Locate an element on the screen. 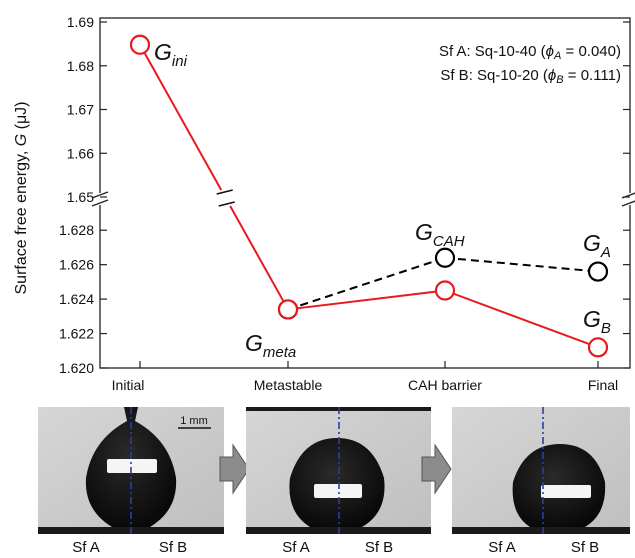 The image size is (635, 558). y-tick-label: 1.626 is located at coordinates (76, 265).